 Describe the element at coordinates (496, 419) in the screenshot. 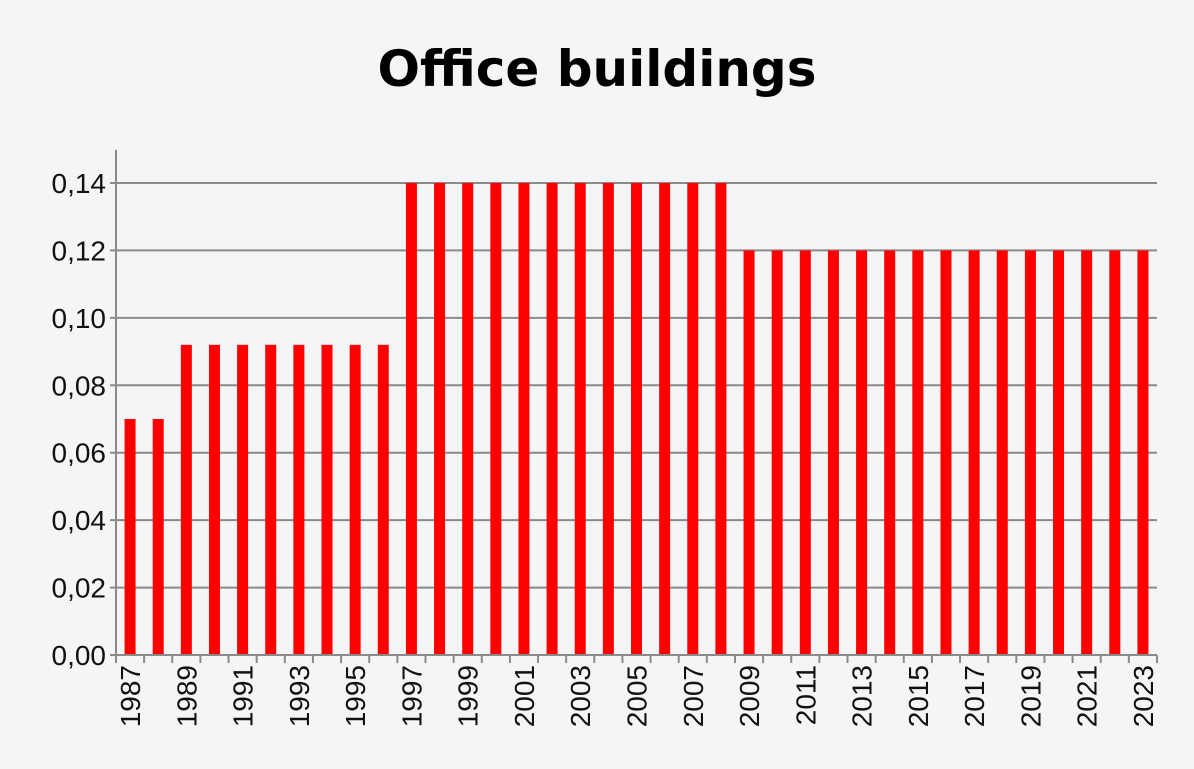

I see `bar-2000` at that location.